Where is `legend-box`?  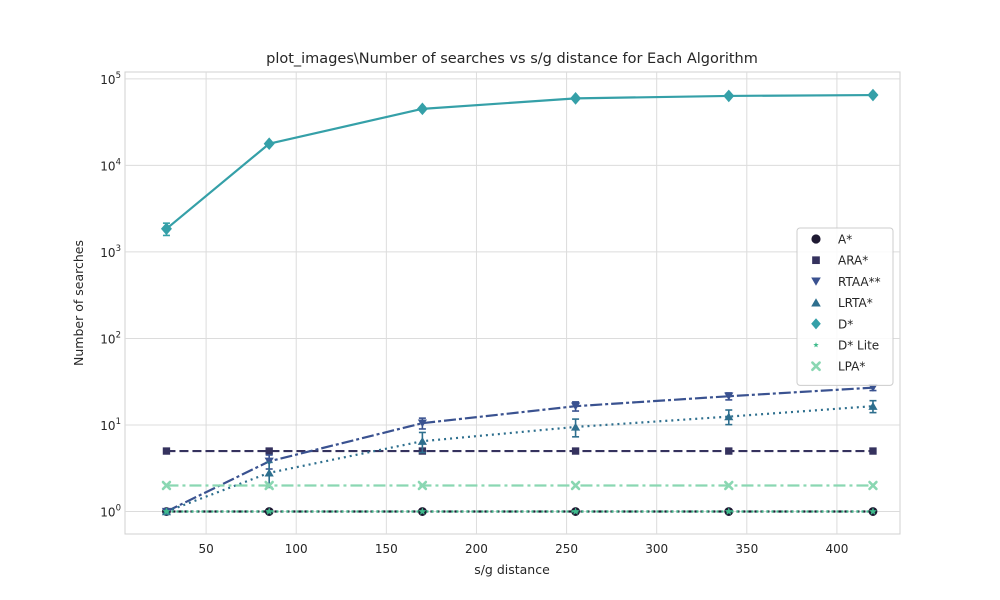 legend-box is located at coordinates (845, 306).